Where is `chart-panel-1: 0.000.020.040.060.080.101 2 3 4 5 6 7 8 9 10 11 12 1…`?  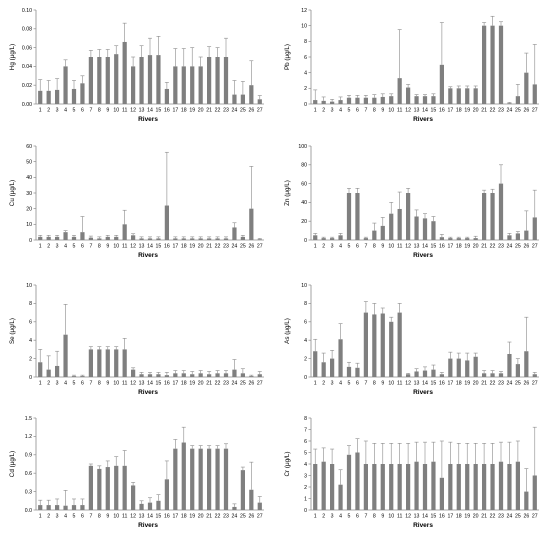
chart-panel-1: 0.000.020.040.060.080.101 2 3 4 5 6 7 8 9 10 11 12 1… is located at coordinates (136, 65).